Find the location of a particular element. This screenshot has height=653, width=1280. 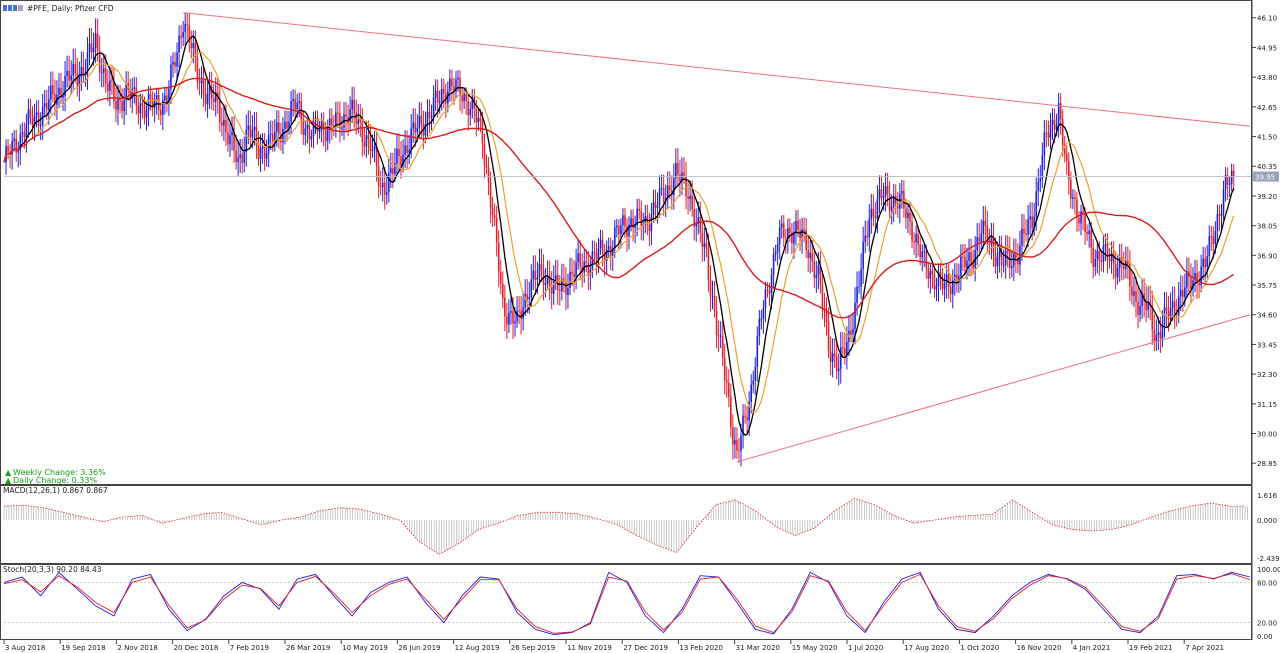

price-axis-label: 43.80 is located at coordinates (1267, 78).